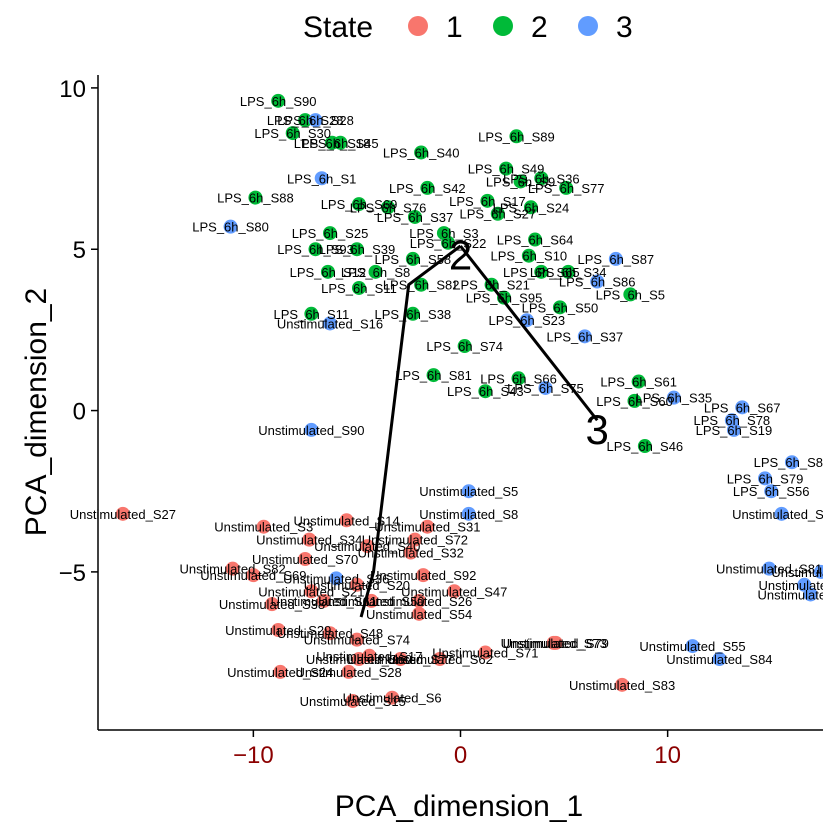 The width and height of the screenshot is (823, 823). Describe the element at coordinates (305, 120) in the screenshot. I see `point-label: LPS_6h_S28` at that location.